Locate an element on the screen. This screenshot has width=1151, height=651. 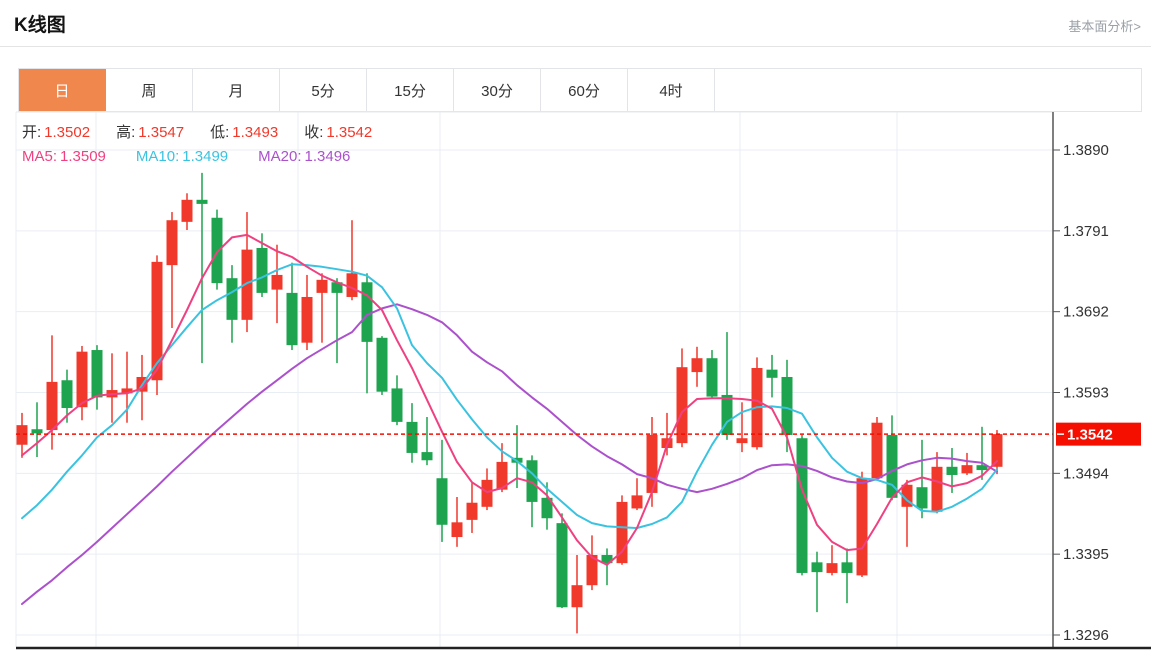
ohlc-label: 高: is located at coordinates (126, 132).